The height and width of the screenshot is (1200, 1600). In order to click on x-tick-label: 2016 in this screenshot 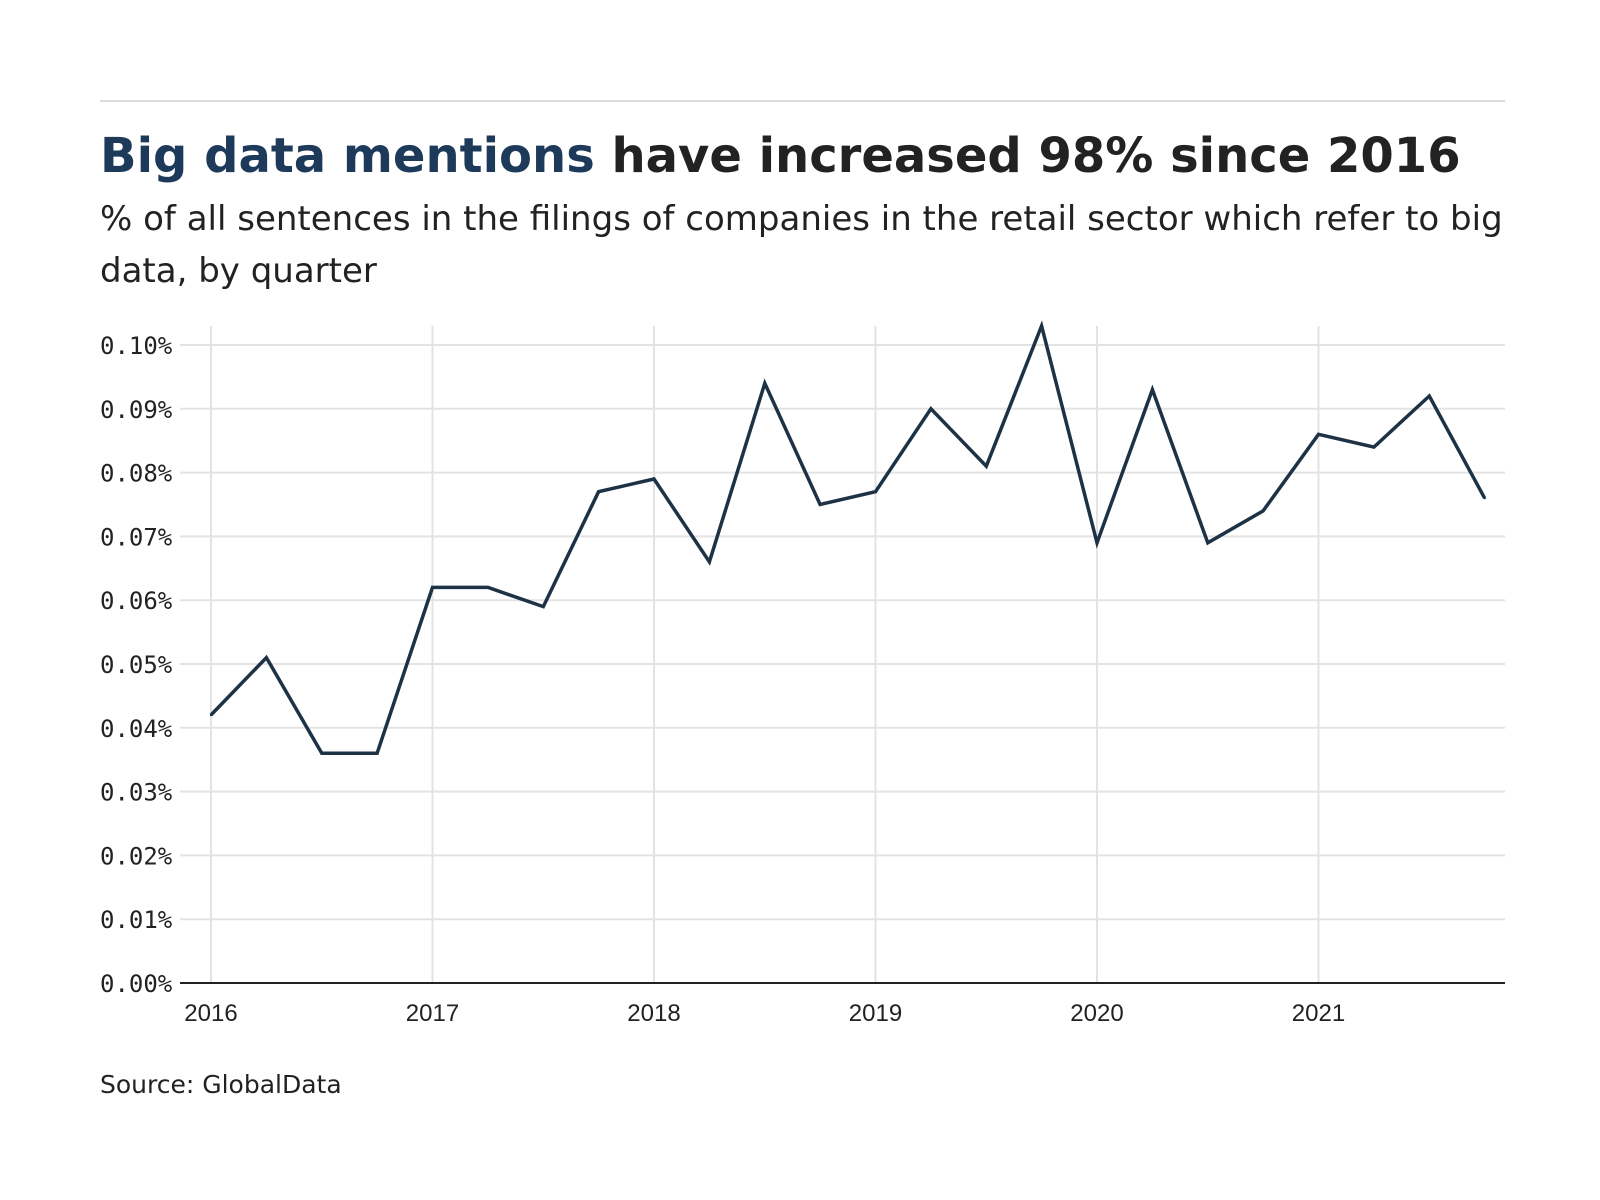, I will do `click(210, 1013)`.